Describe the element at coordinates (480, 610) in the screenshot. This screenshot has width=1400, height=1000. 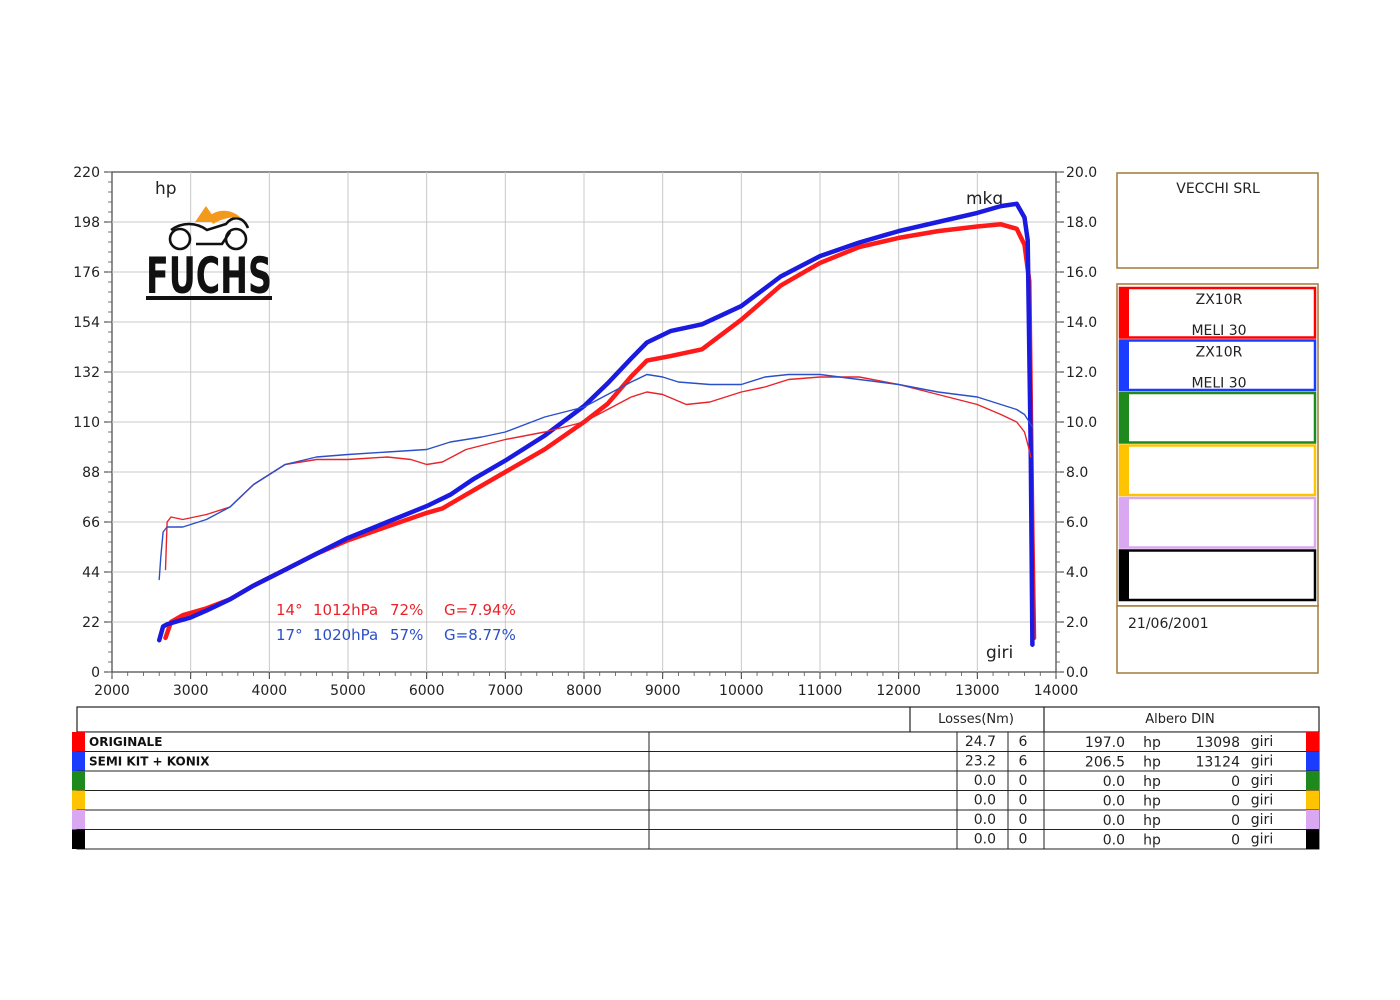
I see `condition-g: G=7.94%` at that location.